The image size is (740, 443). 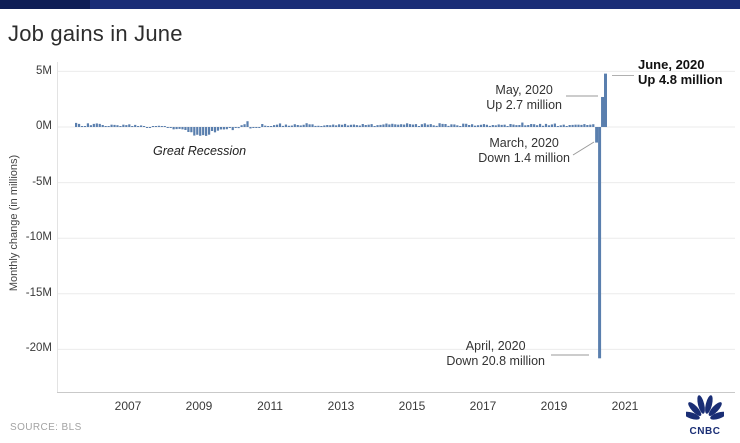 What do you see at coordinates (625, 406) in the screenshot?
I see `x-tick-2021: 2021` at bounding box center [625, 406].